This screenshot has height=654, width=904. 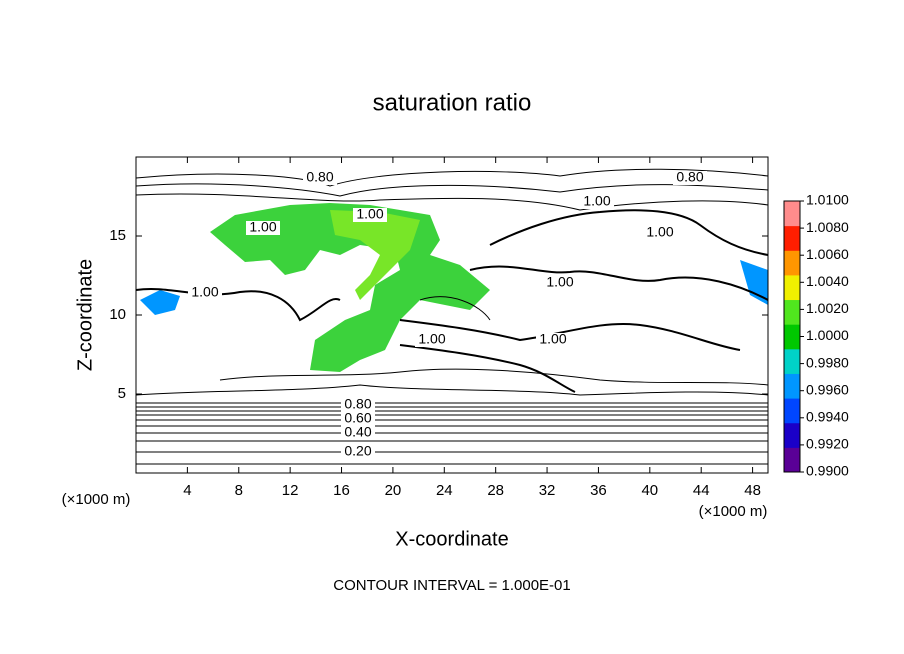 I want to click on colorbar-tick-label: 0.9980, so click(x=827, y=362).